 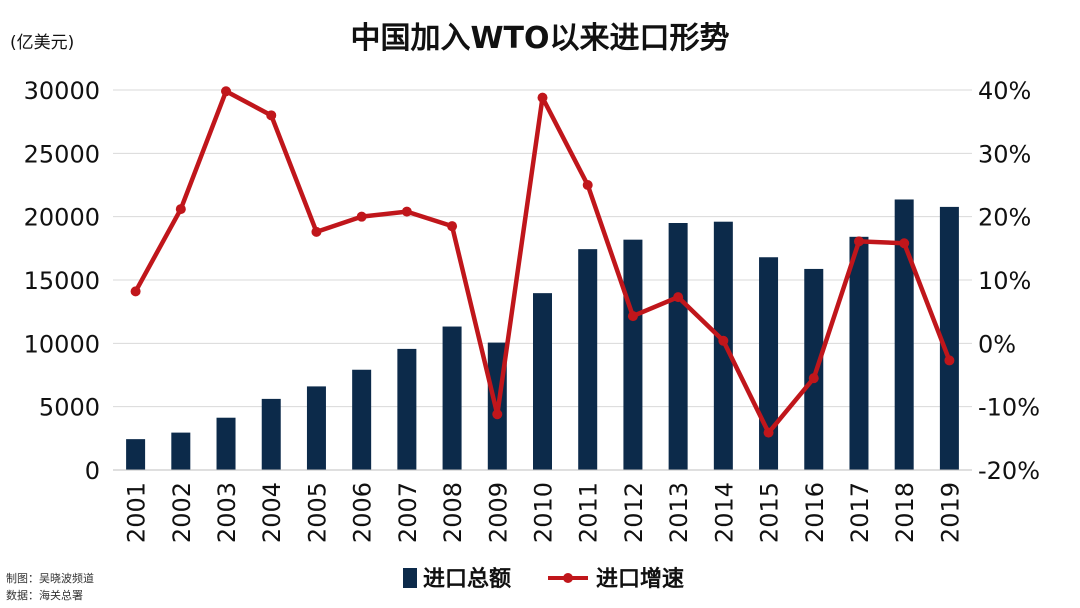 I want to click on bar-2005, so click(x=316, y=428).